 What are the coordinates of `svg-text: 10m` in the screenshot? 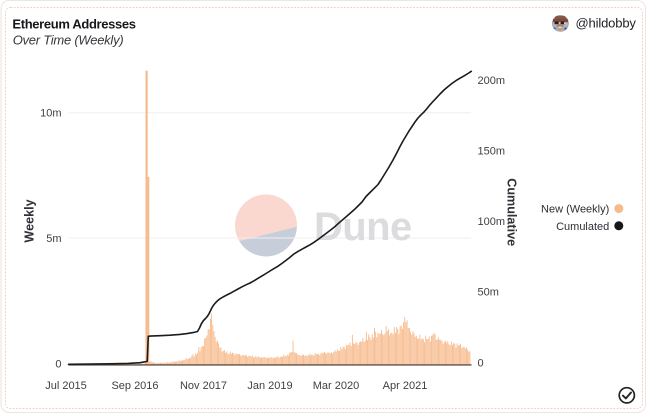 It's located at (50, 114).